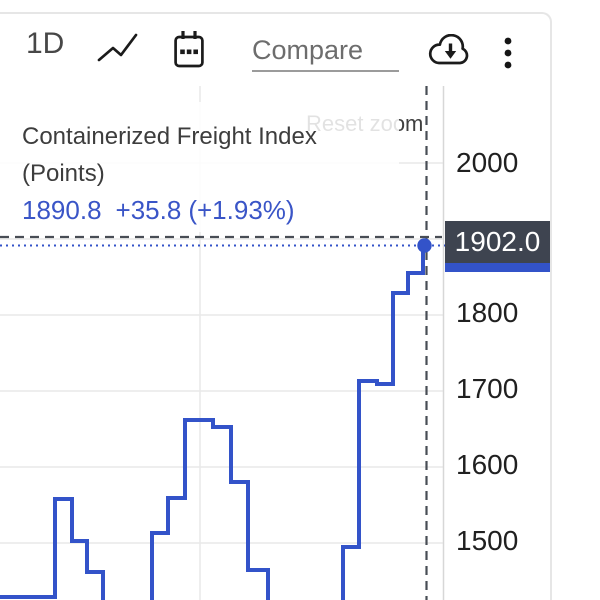  I want to click on series-title: Containerized Freight Index (Points), so click(210, 155).